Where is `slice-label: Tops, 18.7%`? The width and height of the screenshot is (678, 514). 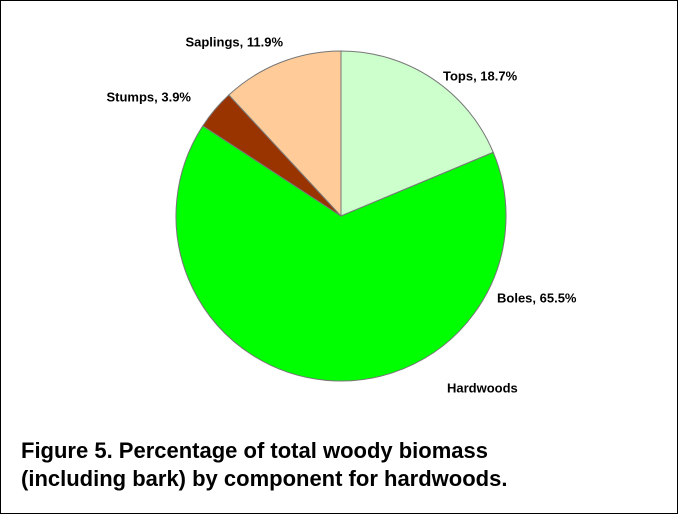
slice-label: Tops, 18.7% is located at coordinates (480, 75).